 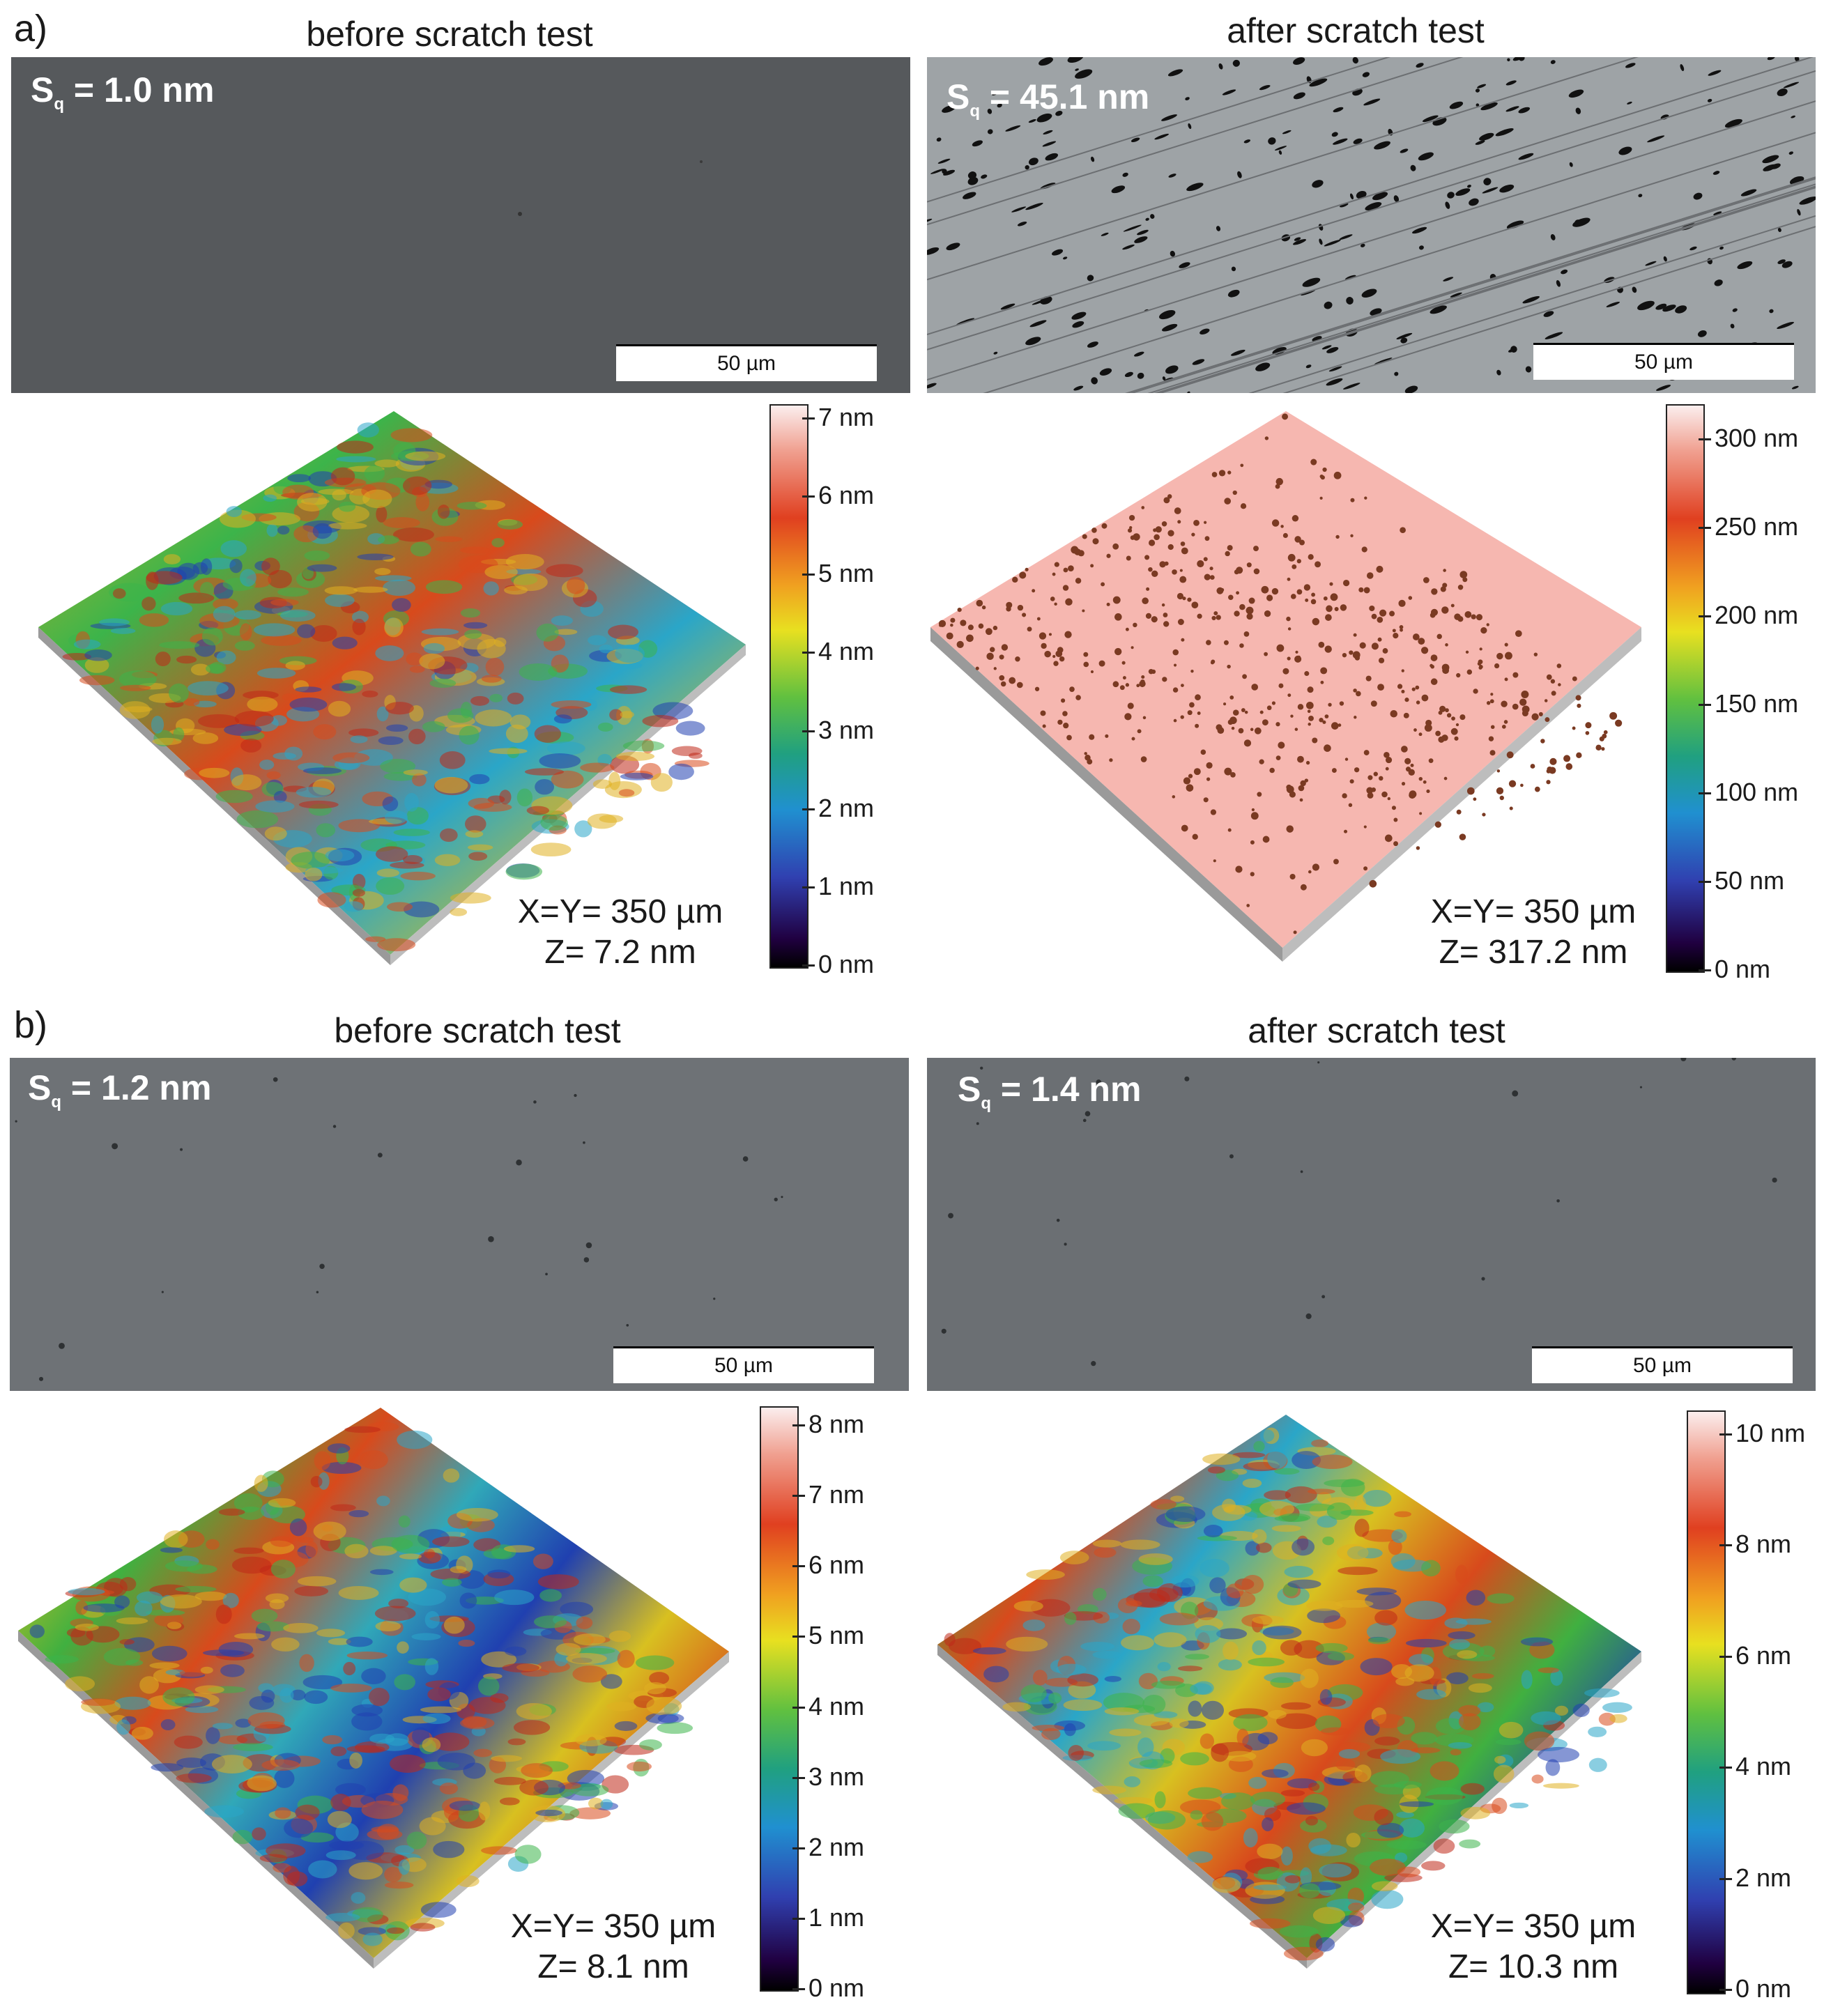 I want to click on panel-b-right-surface-3d, so click(x=1289, y=1692).